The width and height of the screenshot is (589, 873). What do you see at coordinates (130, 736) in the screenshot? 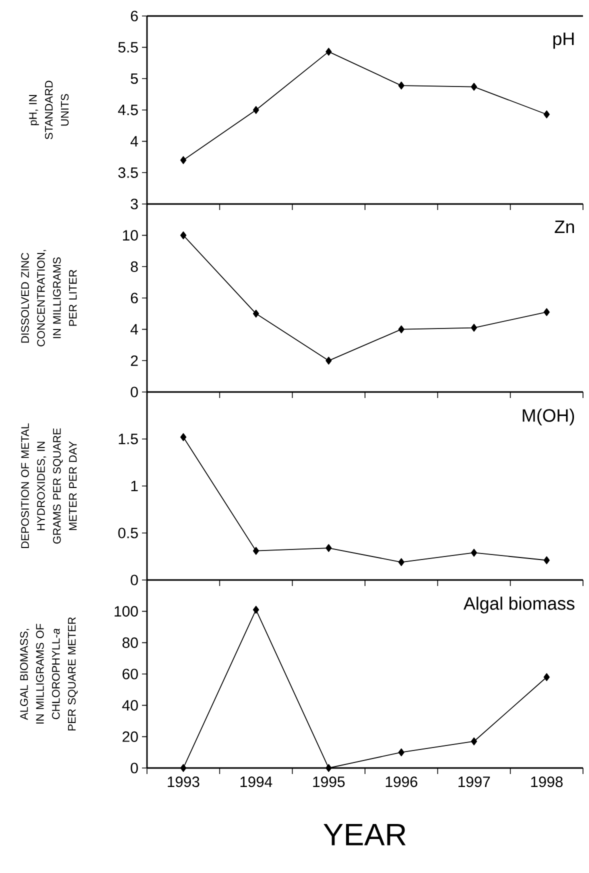
I see `y-tick-label: 20` at bounding box center [130, 736].